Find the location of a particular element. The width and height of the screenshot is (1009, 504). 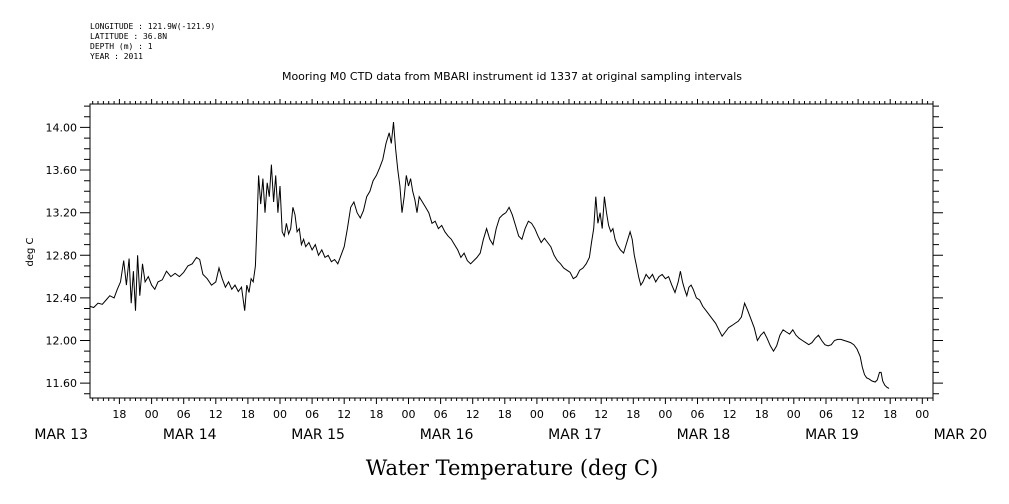

y-tick-label: 12.40 is located at coordinates (62, 298).